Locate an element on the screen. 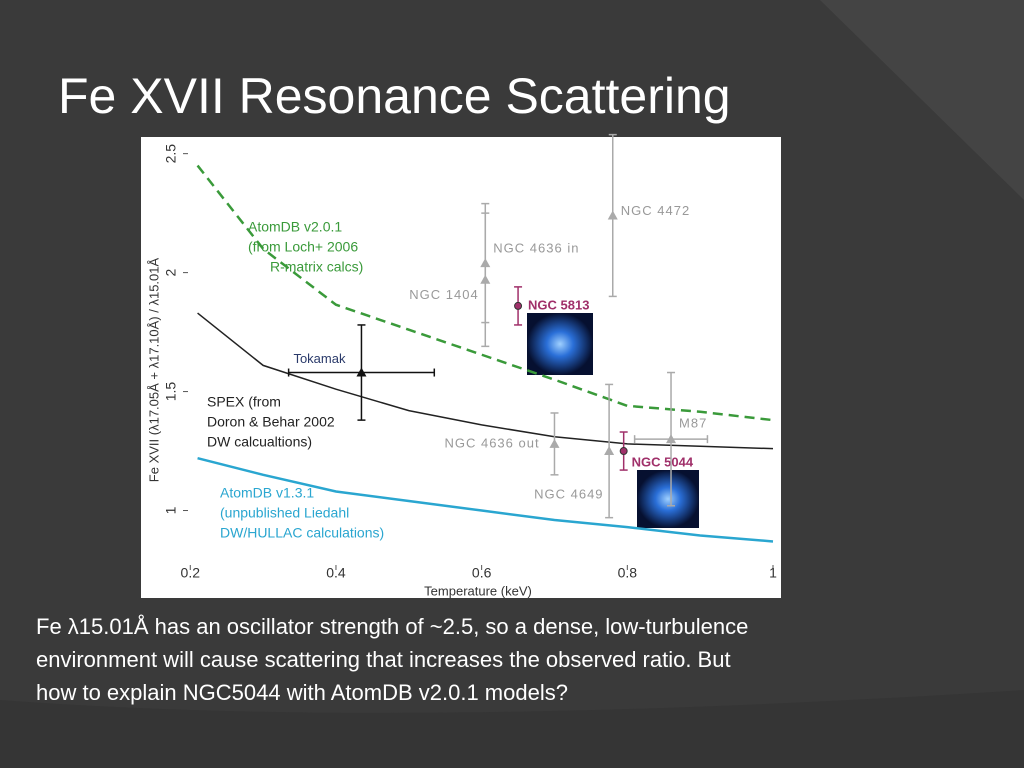 This screenshot has width=1024, height=768. y-axis-label: Fe XVII (λ17.05Å + λ17.10Å) / λ15.01Å is located at coordinates (153, 369).